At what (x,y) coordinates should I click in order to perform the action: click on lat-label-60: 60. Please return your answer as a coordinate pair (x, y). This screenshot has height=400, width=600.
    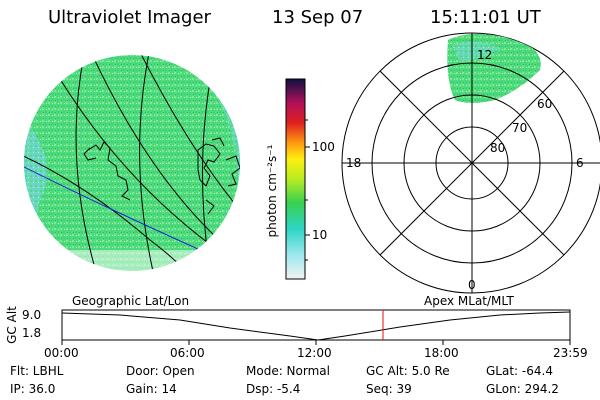
    Looking at the image, I should click on (545, 104).